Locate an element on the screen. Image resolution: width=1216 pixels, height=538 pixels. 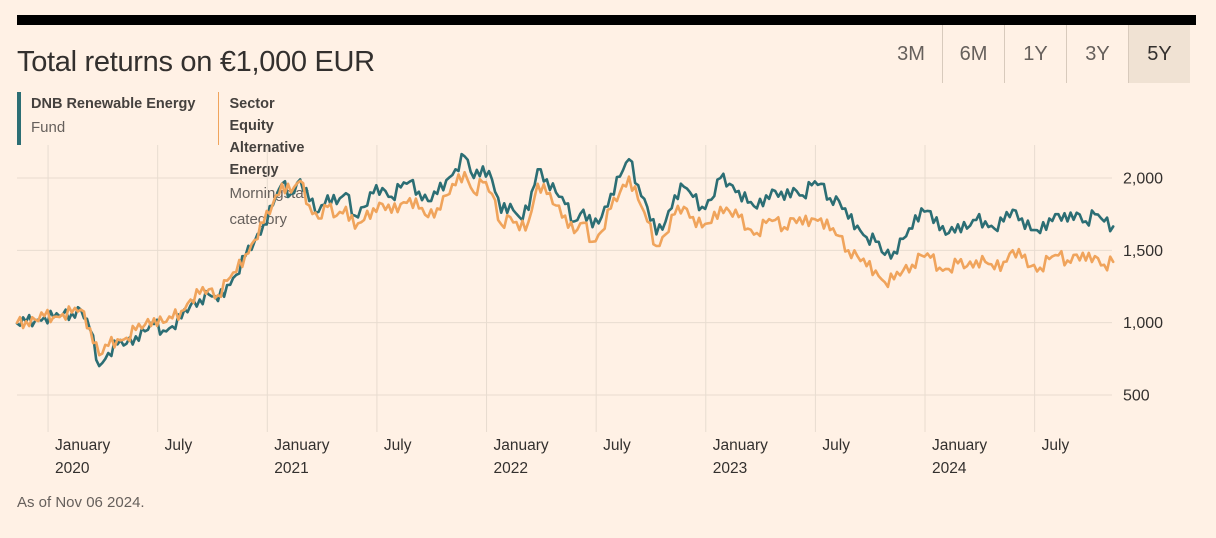
as-of-note: As of Nov 06 2024. is located at coordinates (81, 502).